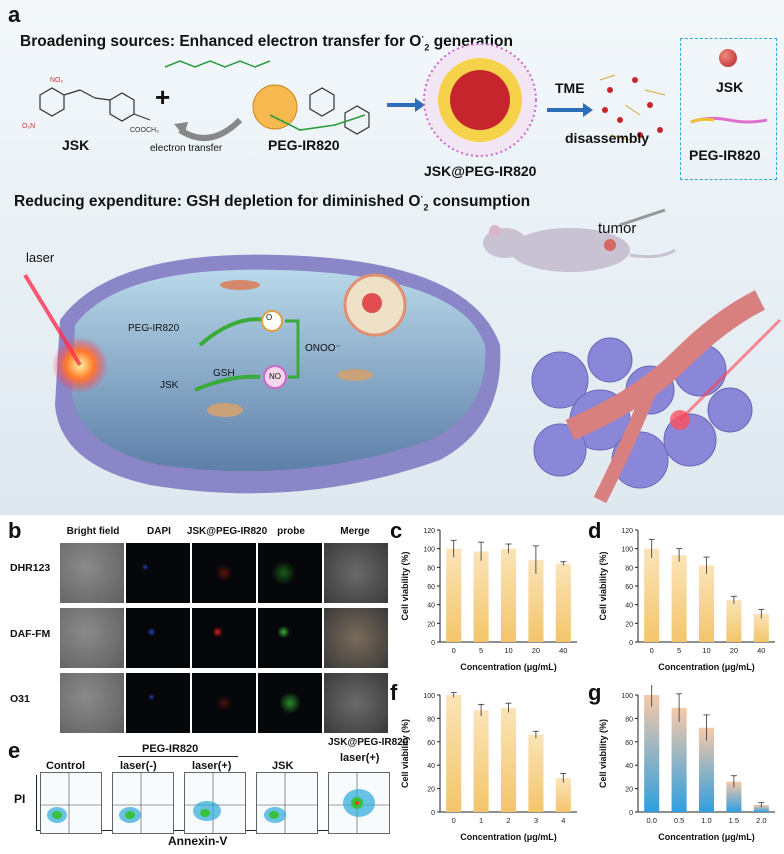  Describe the element at coordinates (290, 638) in the screenshot. I see `image-probe-daf-fm` at that location.